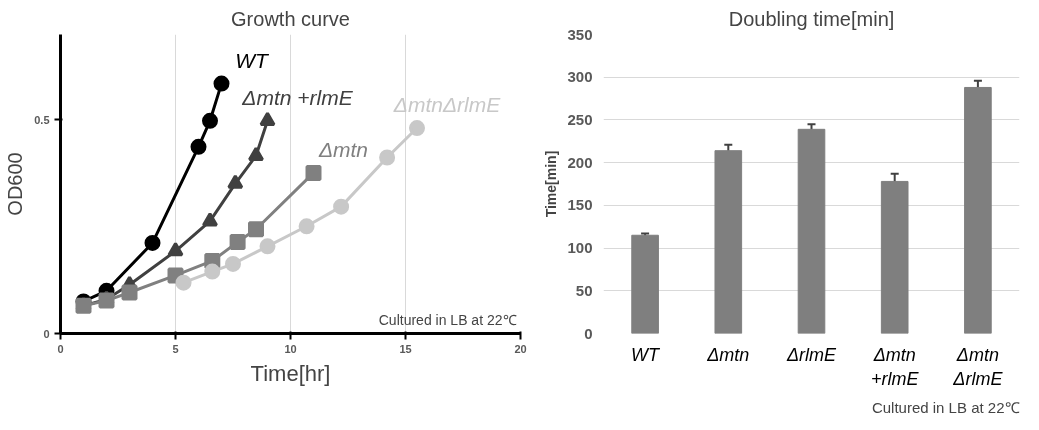 The width and height of the screenshot is (1039, 430). I want to click on x-tick-label: WT, so click(646, 354).